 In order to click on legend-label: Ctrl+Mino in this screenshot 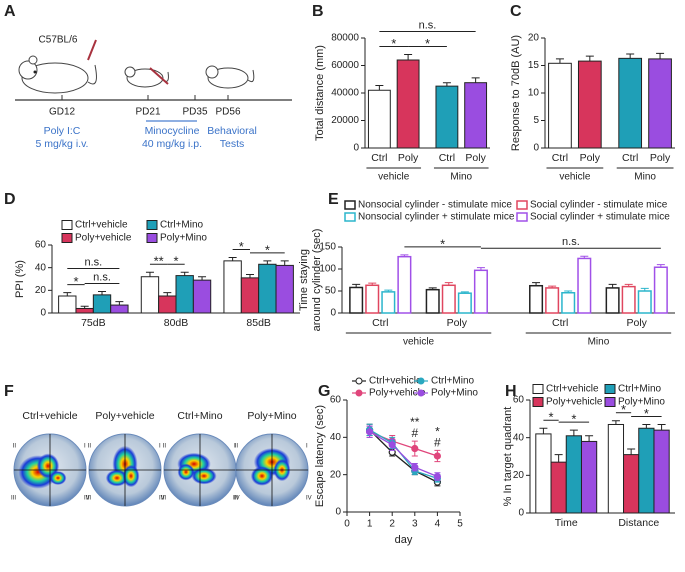, I will do `click(453, 381)`.